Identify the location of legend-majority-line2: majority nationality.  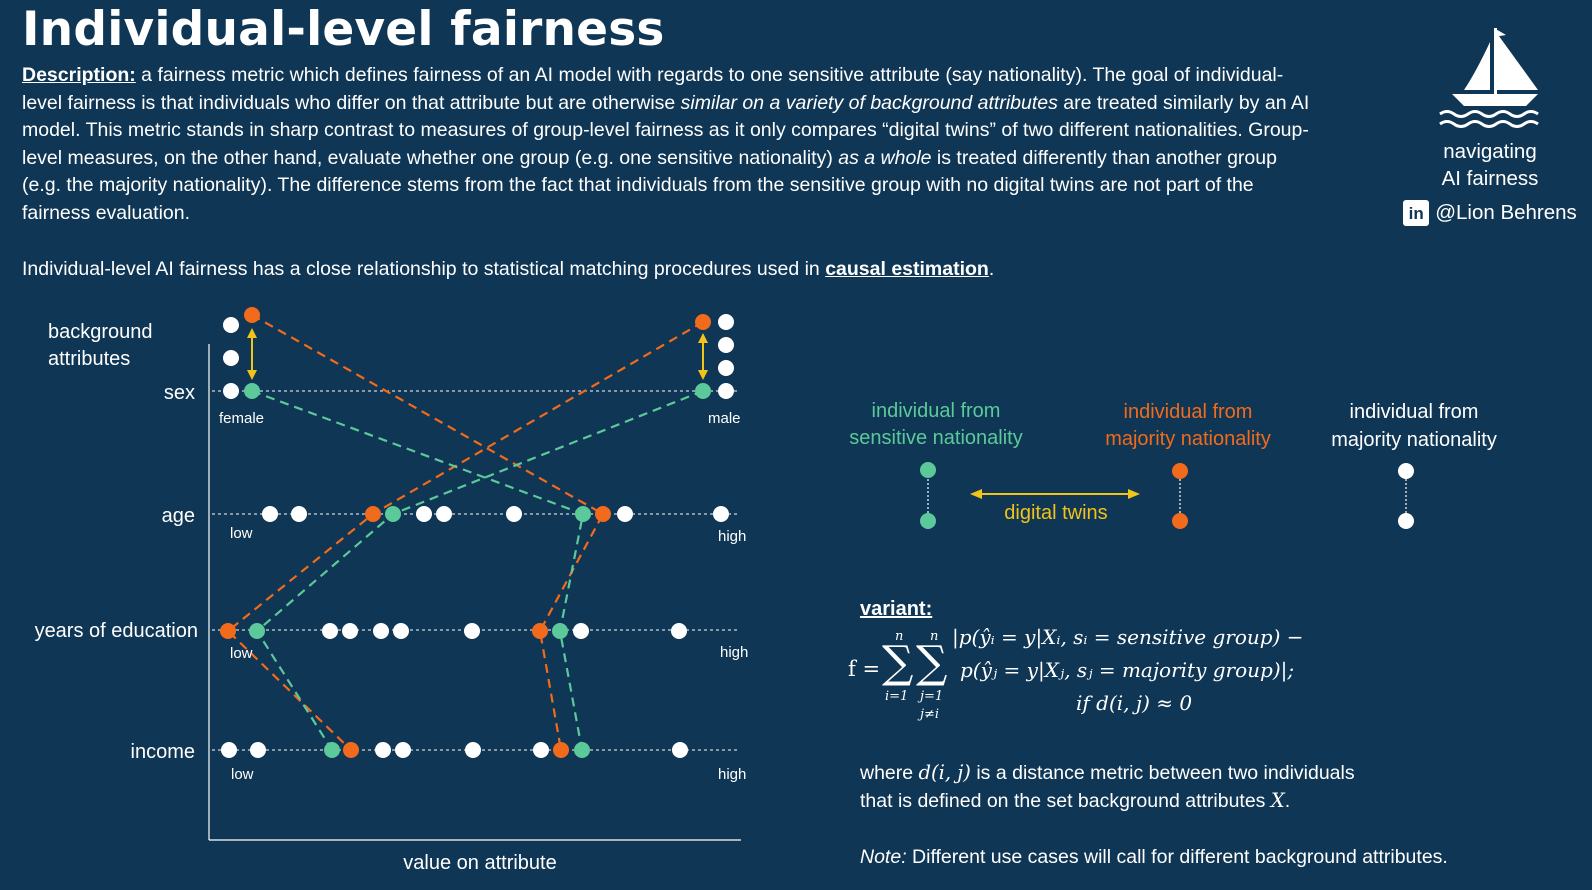
(1188, 439).